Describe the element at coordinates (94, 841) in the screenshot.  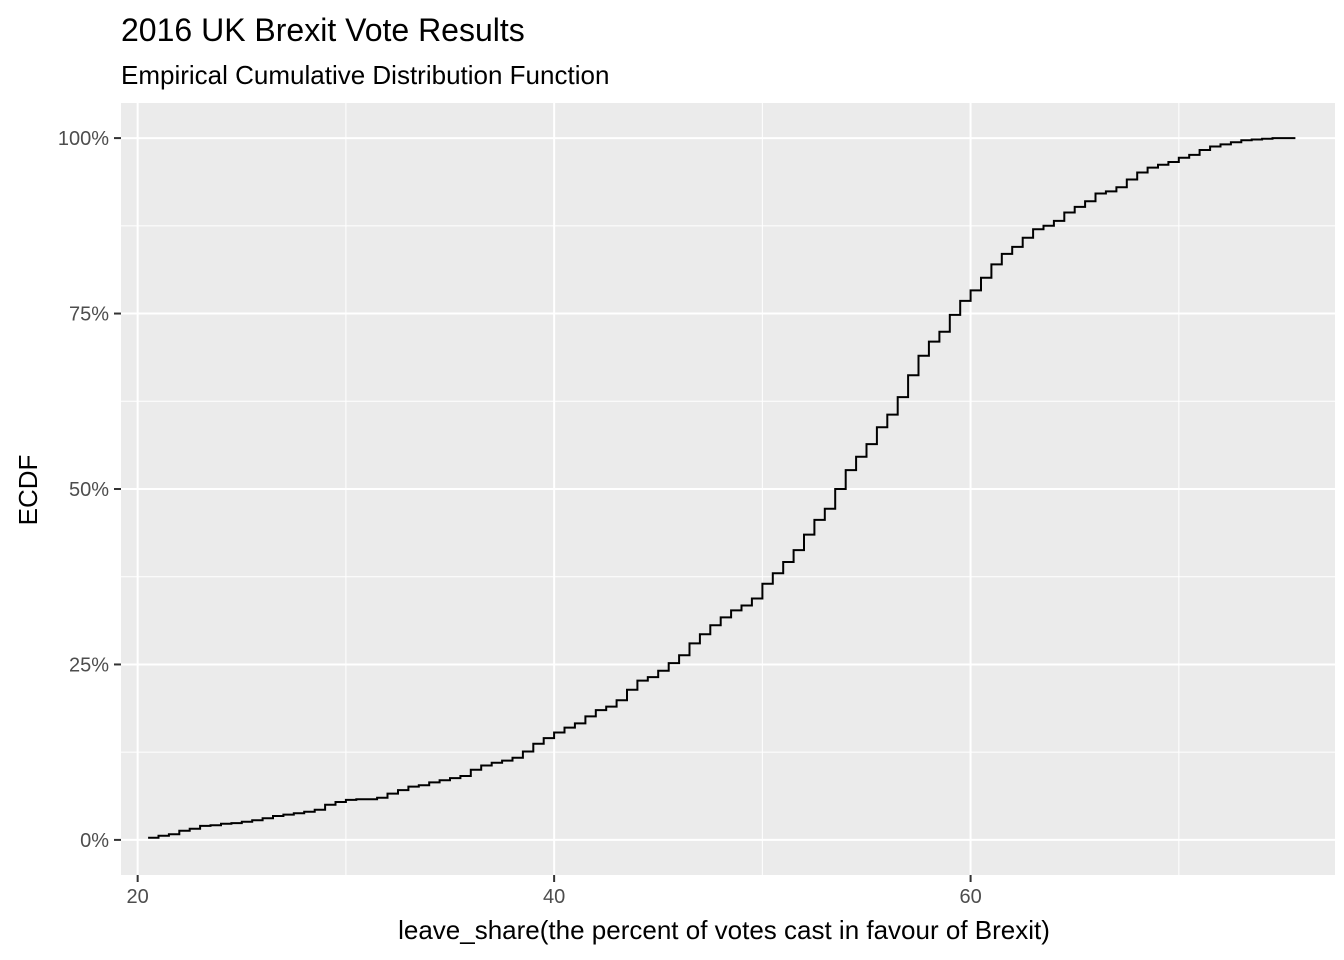
I see `y-tick-label: 0%` at that location.